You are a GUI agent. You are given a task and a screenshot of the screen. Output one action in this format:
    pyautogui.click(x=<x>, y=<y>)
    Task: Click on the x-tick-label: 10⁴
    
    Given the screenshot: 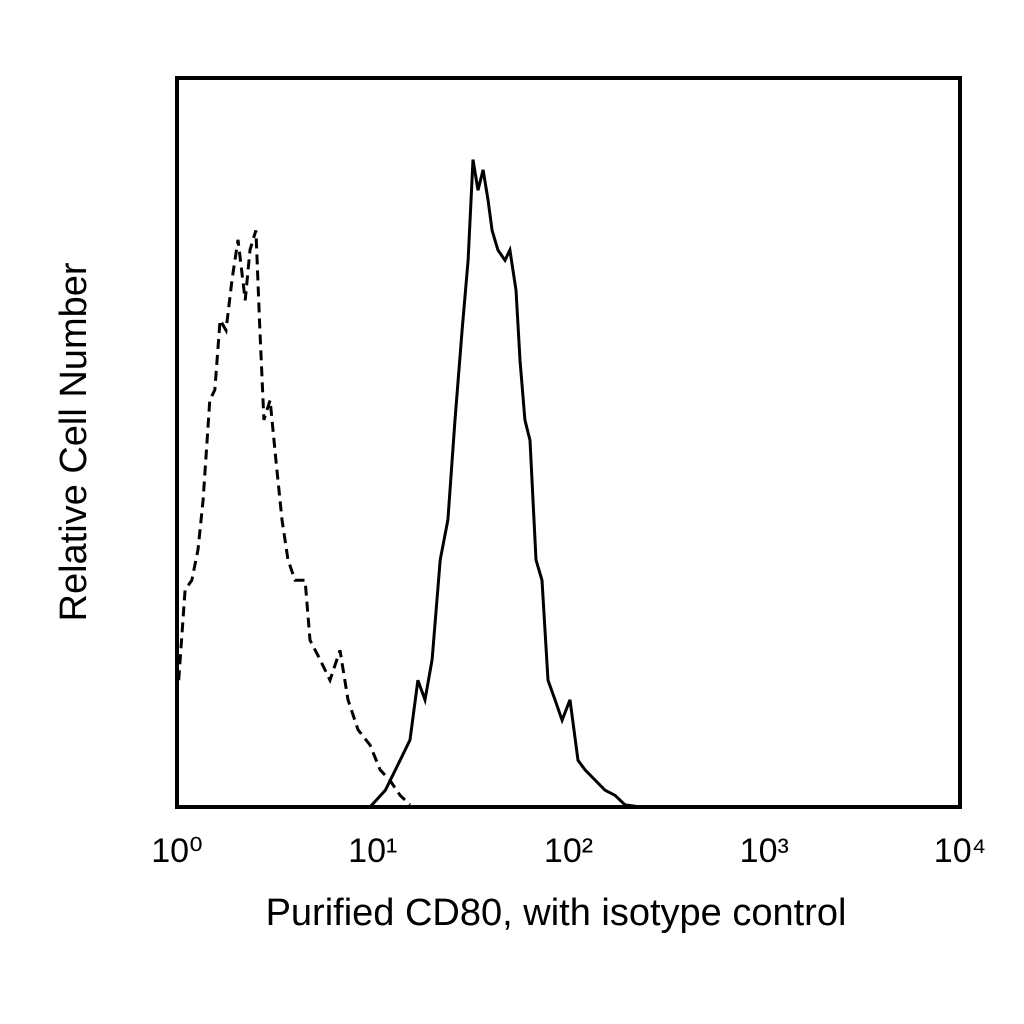 What is the action you would take?
    pyautogui.click(x=960, y=851)
    